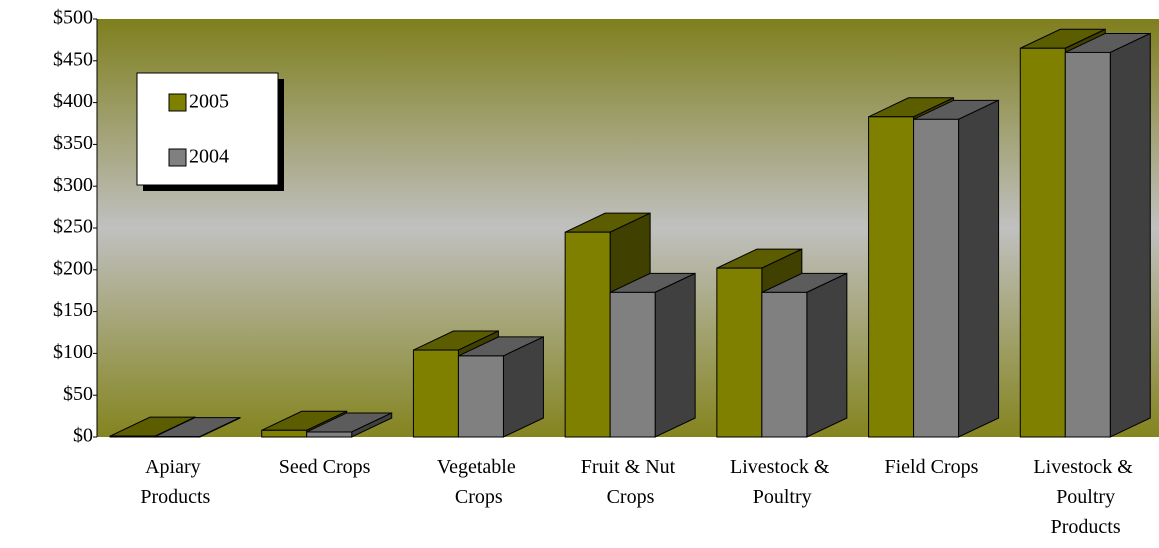  Describe the element at coordinates (476, 482) in the screenshot. I see `x-tick-label: Vegetable Crops` at that location.